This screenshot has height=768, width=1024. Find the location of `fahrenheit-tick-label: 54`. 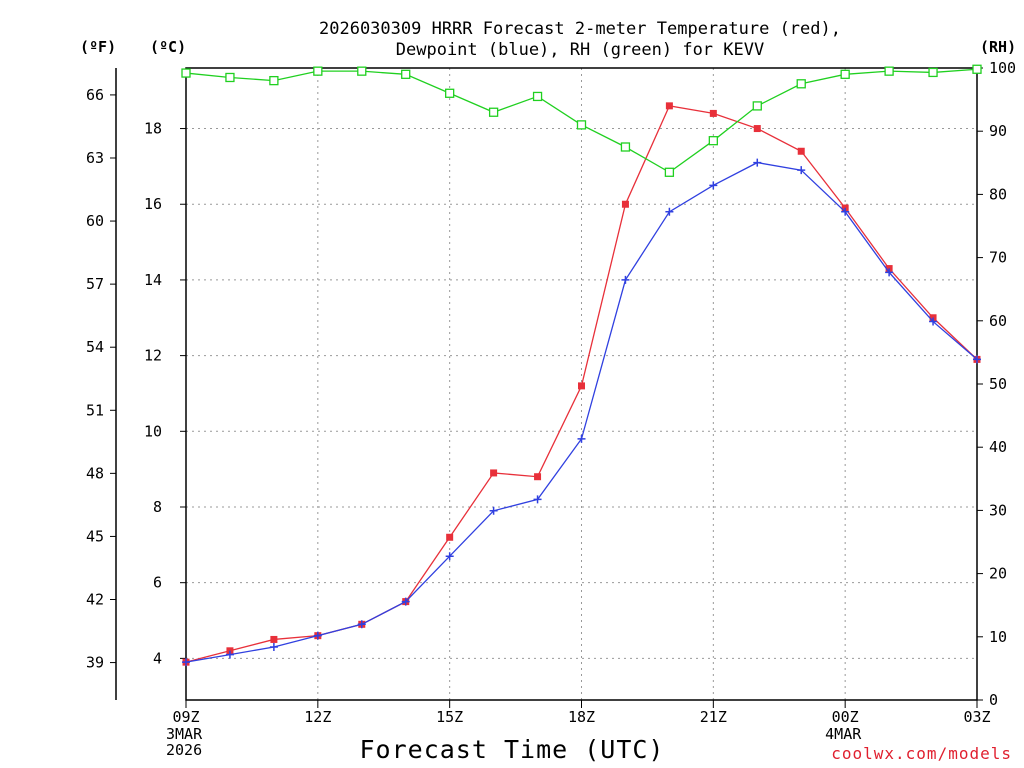

fahrenheit-tick-label: 54 is located at coordinates (95, 347).